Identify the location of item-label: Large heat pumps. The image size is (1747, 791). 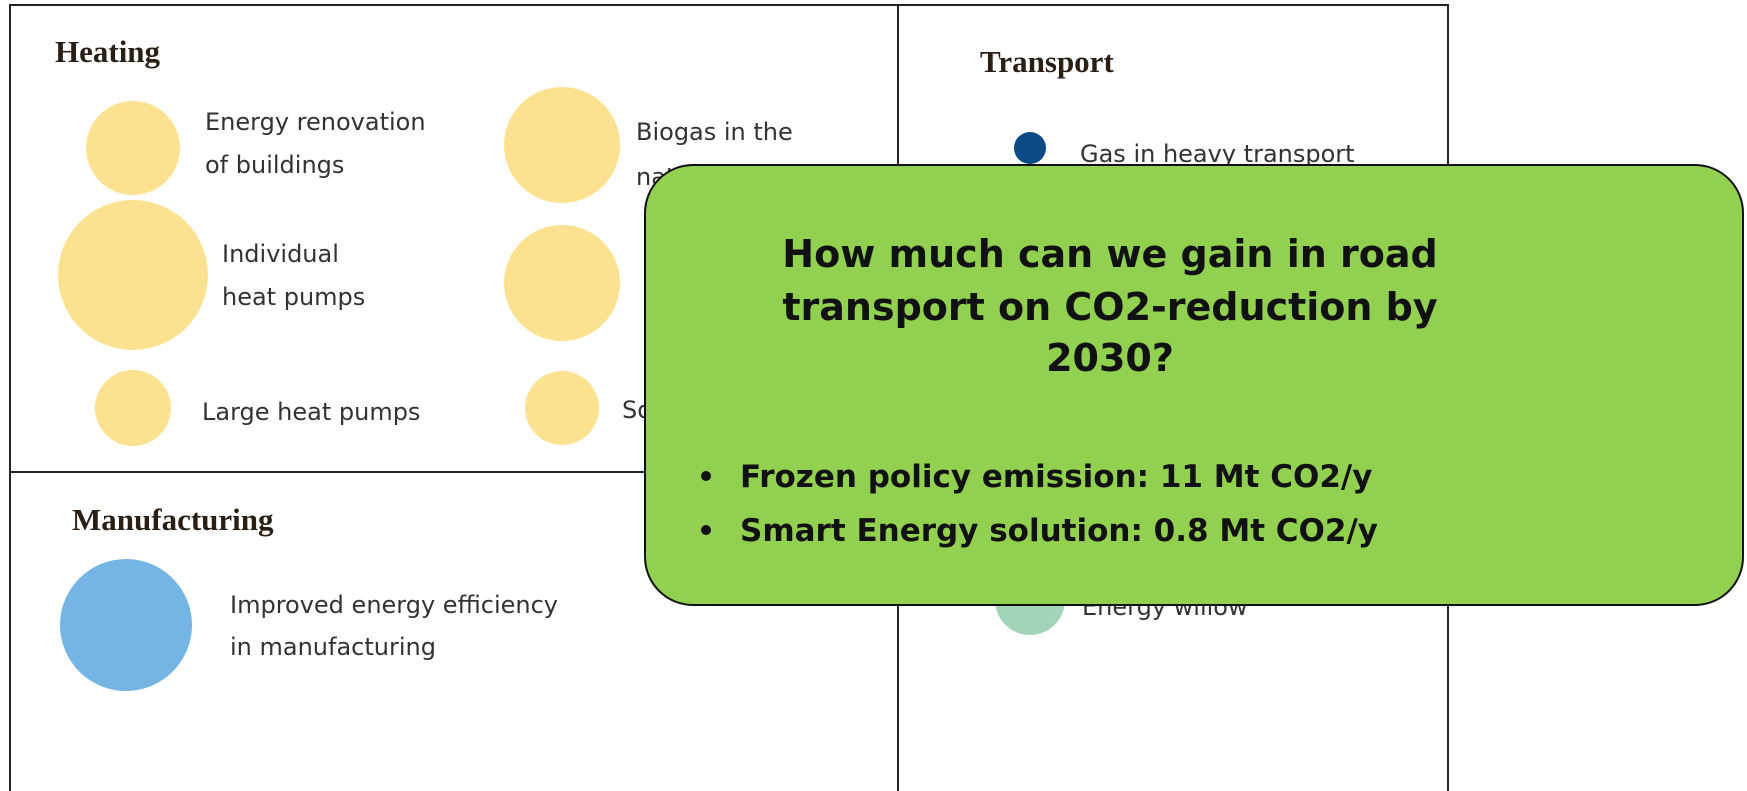
(311, 412).